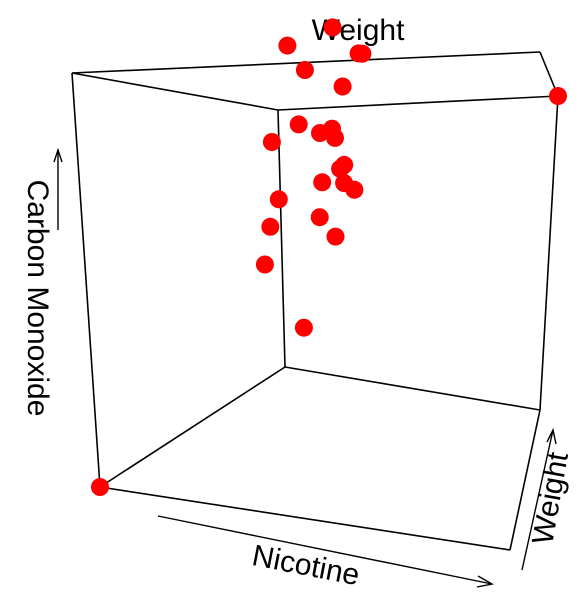  I want to click on x-axis-arrowhead, so click(485, 581).